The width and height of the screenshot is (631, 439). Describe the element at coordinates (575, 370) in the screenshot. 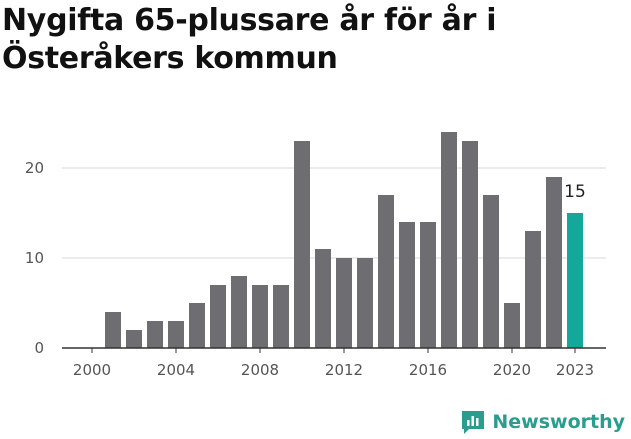

I see `x-tick-label: 2023` at that location.